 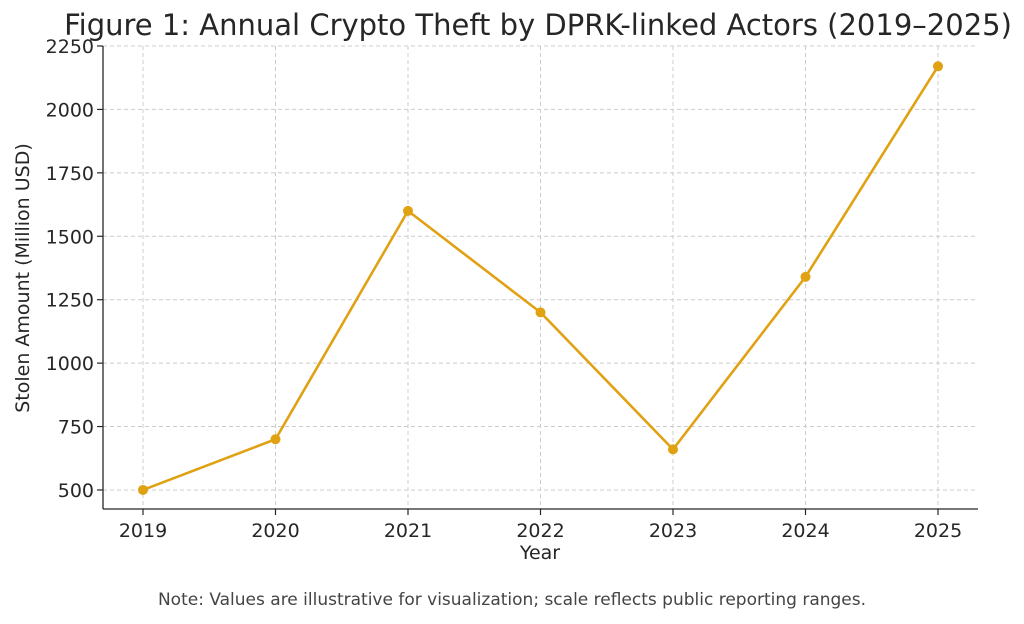 I want to click on y-tick-label: 750, so click(x=76, y=428).